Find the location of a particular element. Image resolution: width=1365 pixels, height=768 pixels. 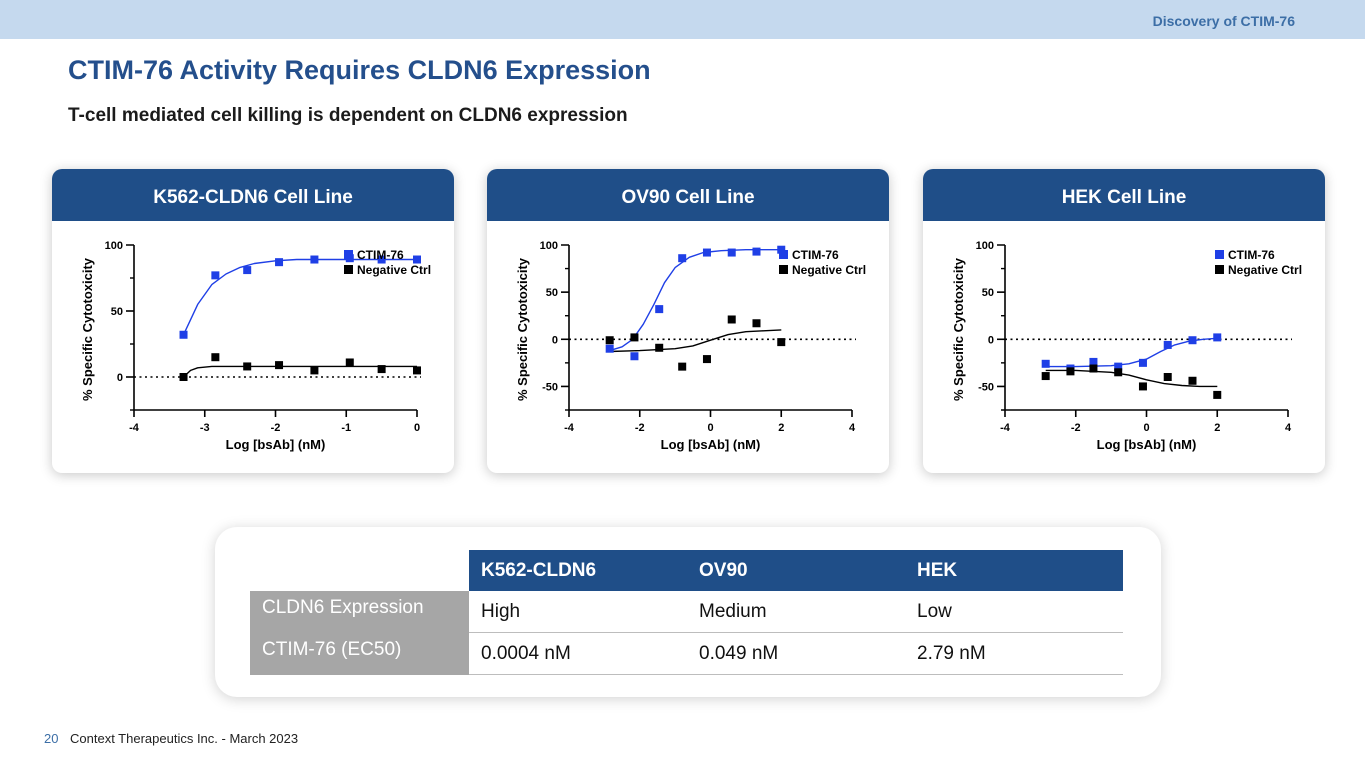

page-number: 20 is located at coordinates (51, 738).